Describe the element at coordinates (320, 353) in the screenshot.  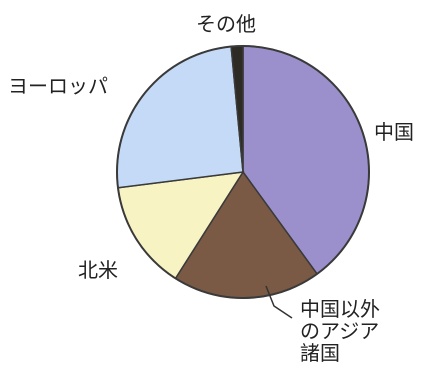
I see `slice-label-other-asia-line-3: 諸国` at that location.